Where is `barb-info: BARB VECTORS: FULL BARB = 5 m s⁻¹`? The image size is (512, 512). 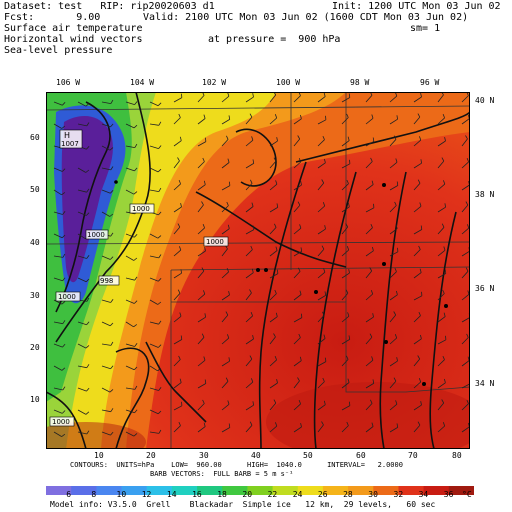 barb-info: BARB VECTORS: FULL BARB = 5 m s⁻¹ is located at coordinates (222, 474).